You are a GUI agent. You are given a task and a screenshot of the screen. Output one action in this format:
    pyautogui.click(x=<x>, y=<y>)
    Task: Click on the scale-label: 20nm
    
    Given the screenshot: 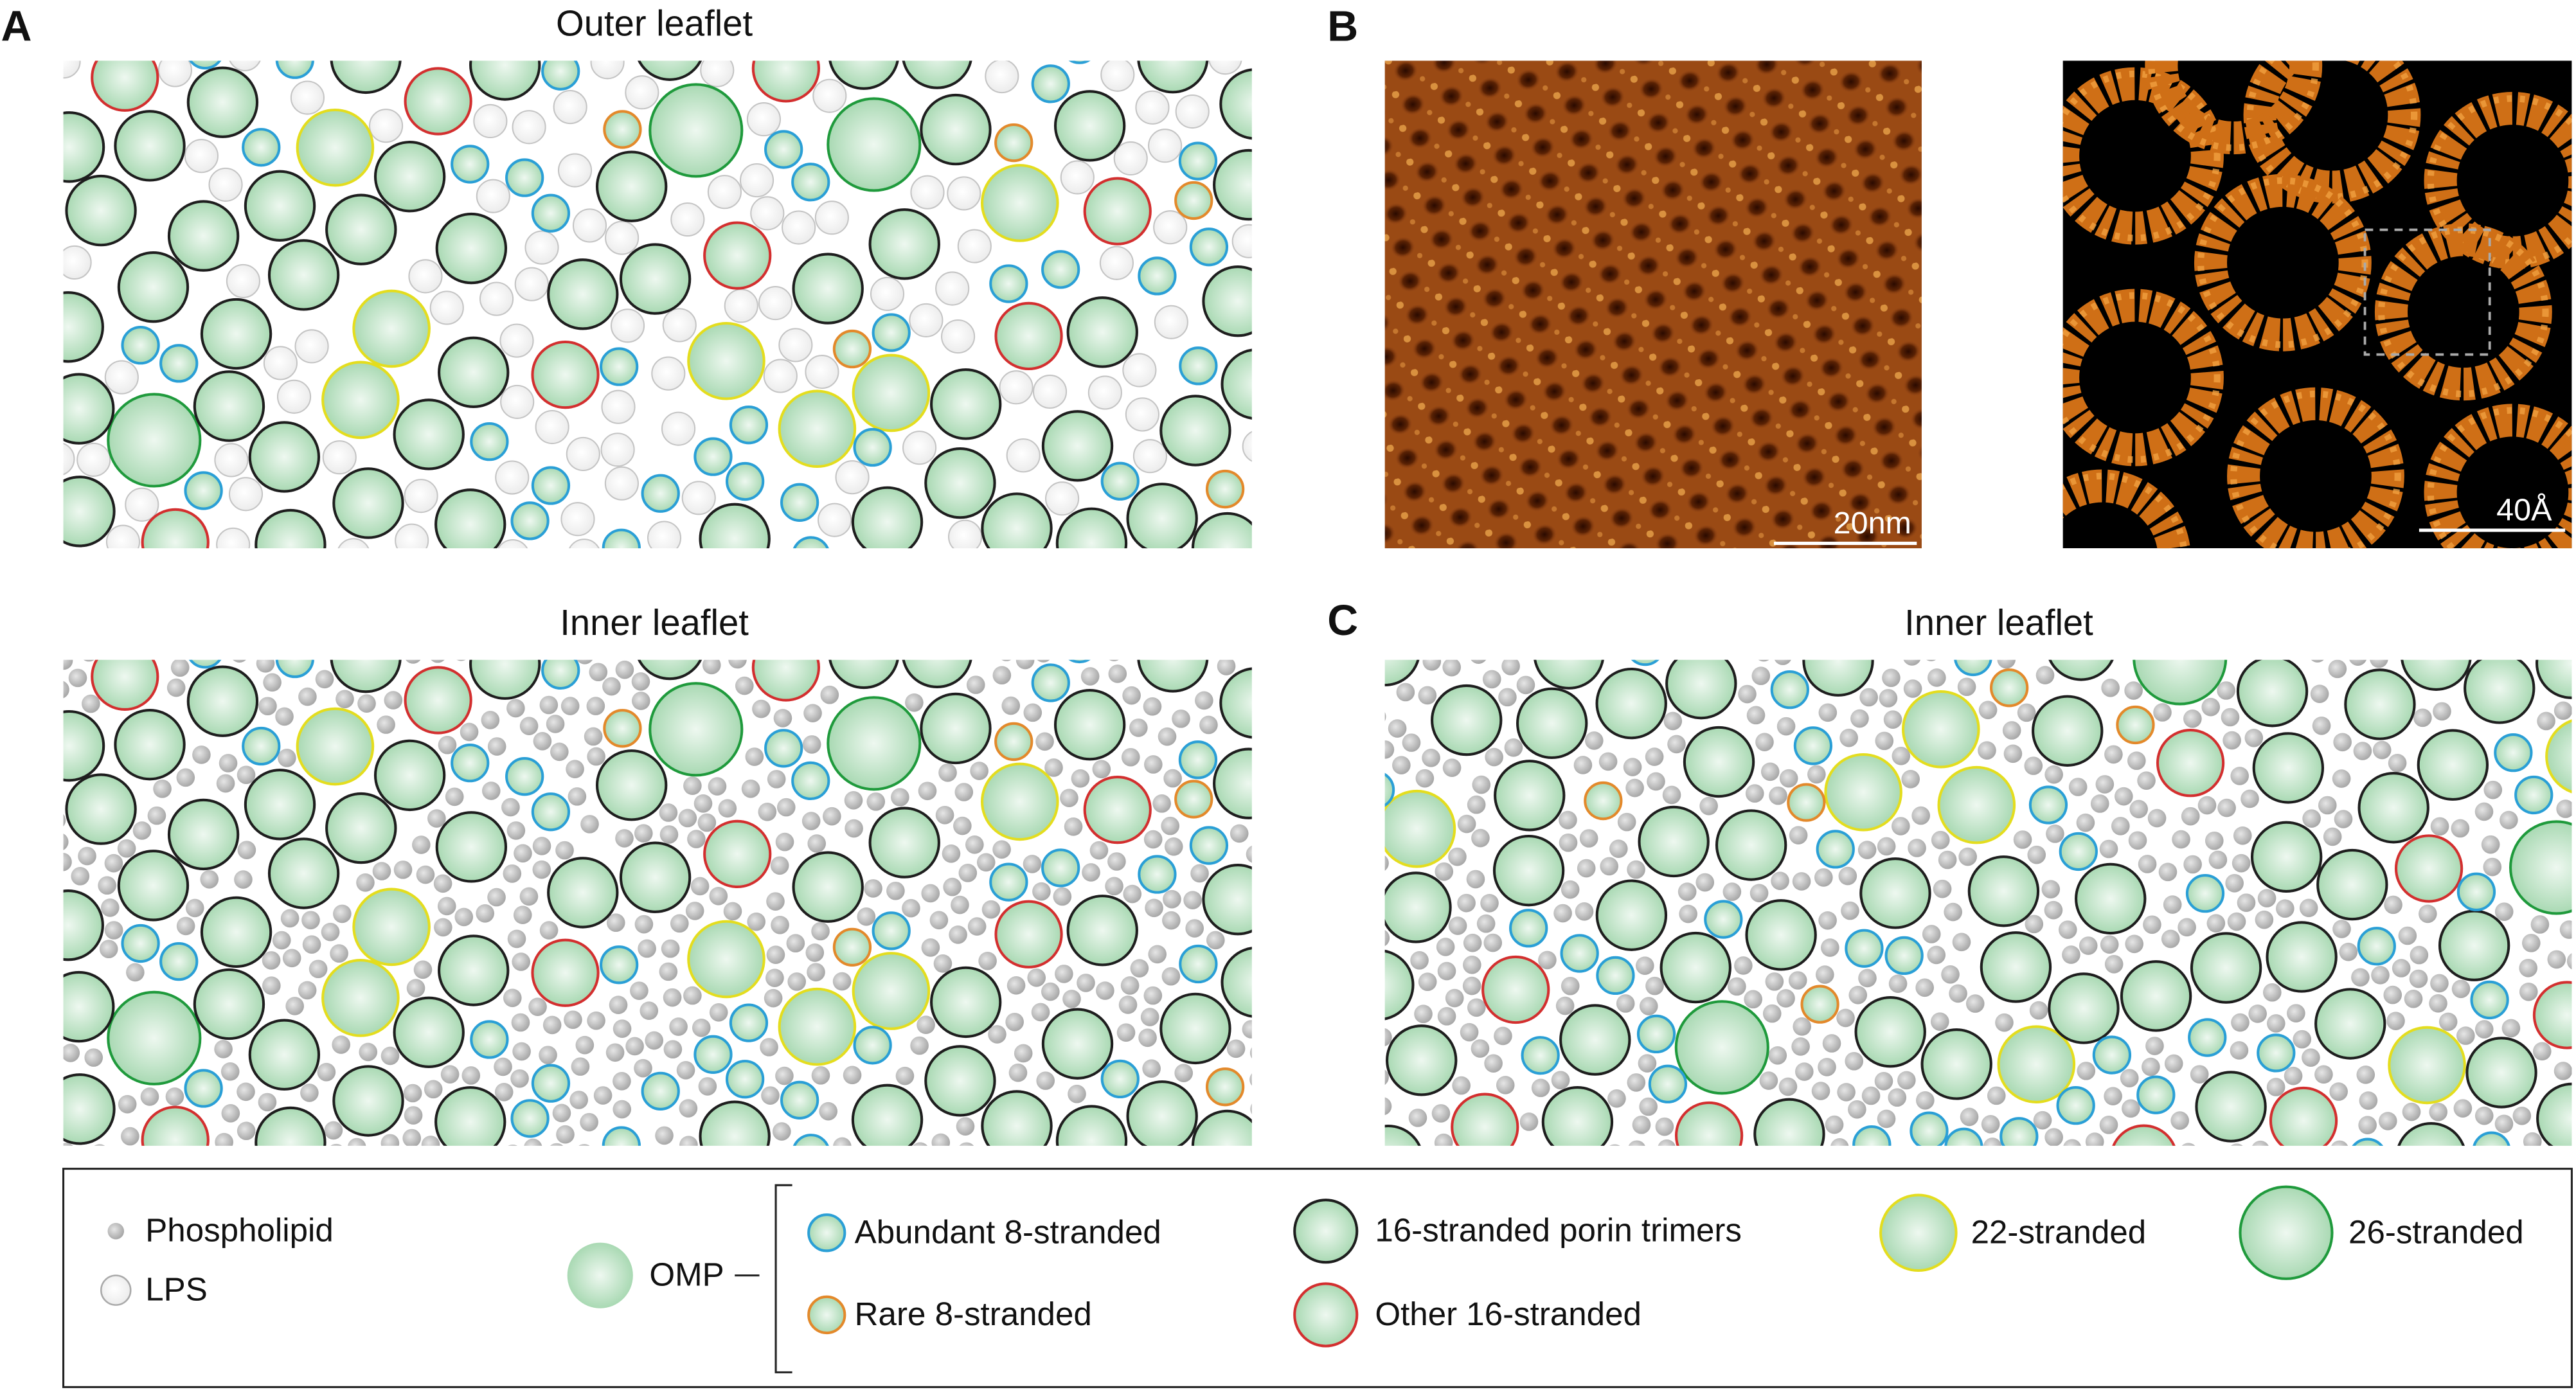 What is the action you would take?
    pyautogui.click(x=1872, y=523)
    